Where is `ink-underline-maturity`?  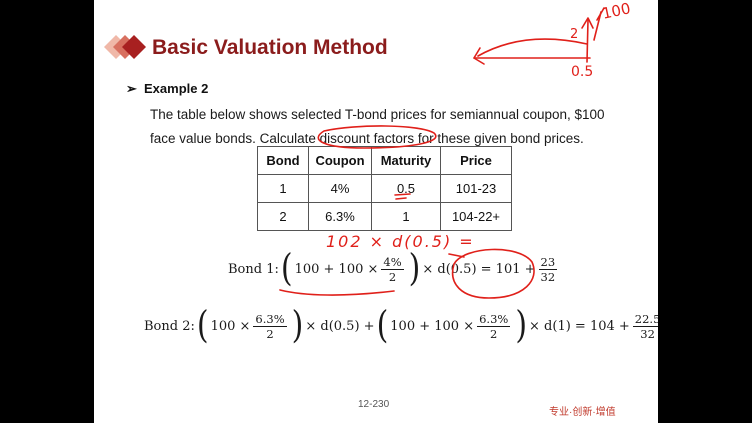 ink-underline-maturity is located at coordinates (402, 194).